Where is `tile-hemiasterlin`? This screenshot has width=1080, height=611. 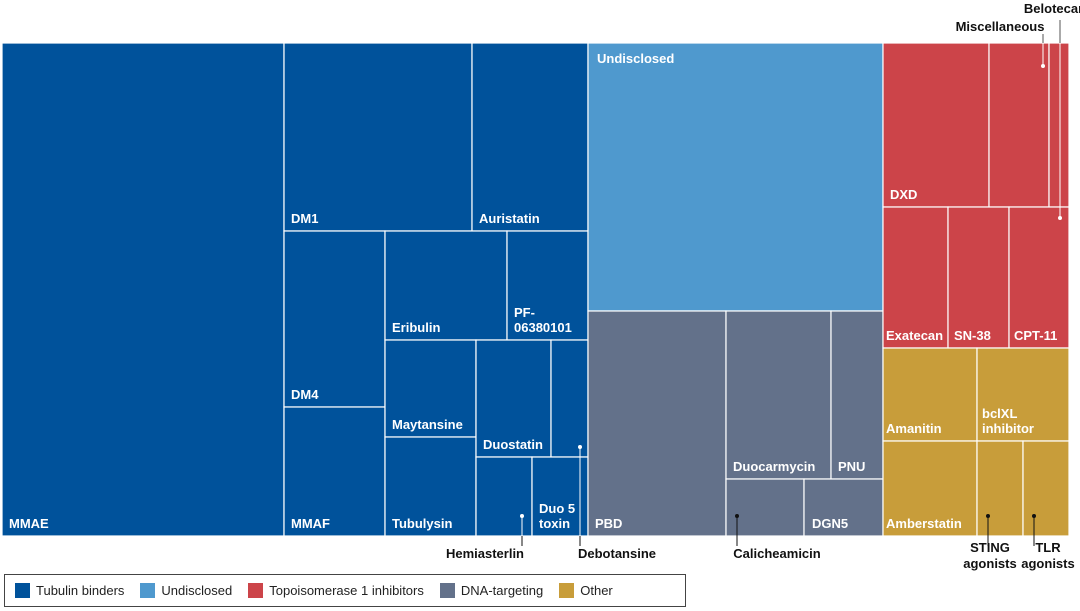
tile-hemiasterlin is located at coordinates (504, 496).